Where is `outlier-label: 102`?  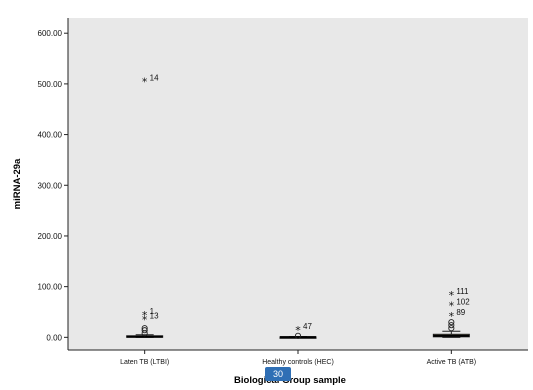
outlier-label: 102 is located at coordinates (463, 301).